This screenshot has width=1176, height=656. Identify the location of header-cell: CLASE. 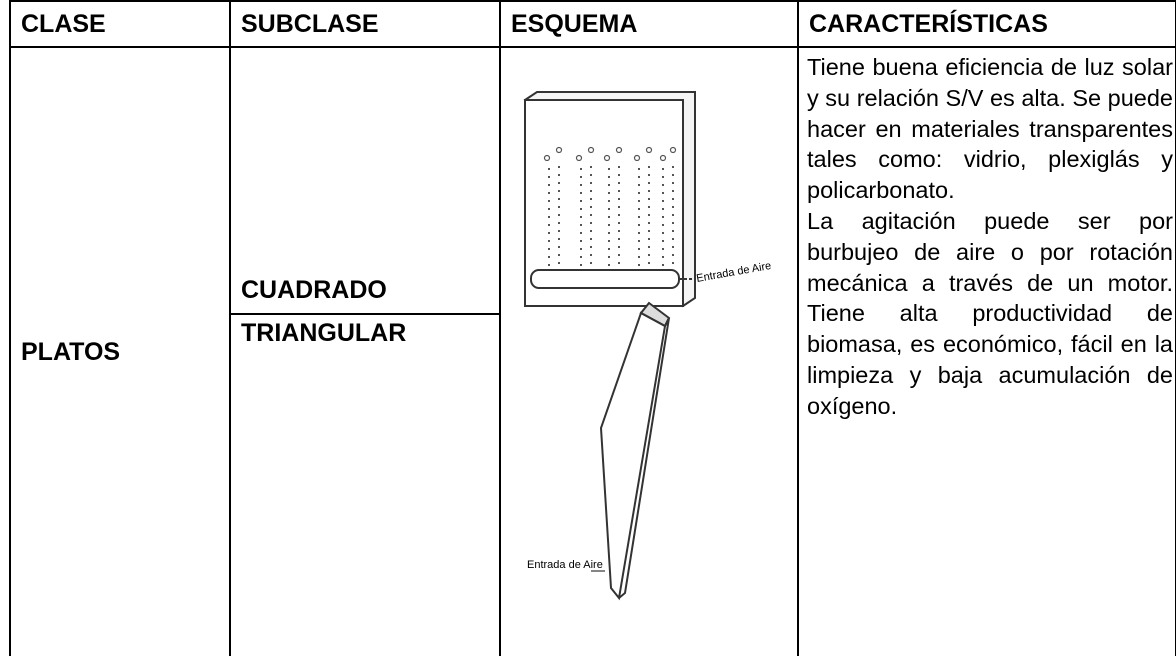
(120, 24).